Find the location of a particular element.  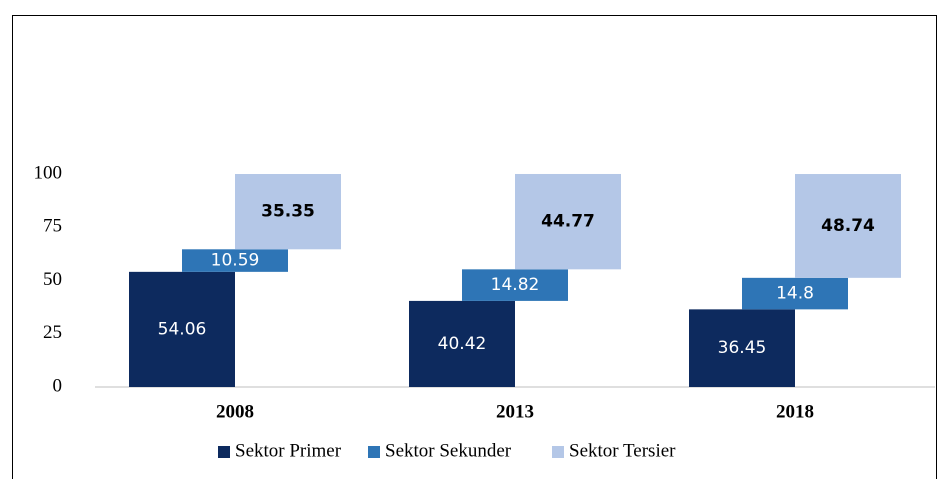

legend-label: Sektor Primer is located at coordinates (288, 450).